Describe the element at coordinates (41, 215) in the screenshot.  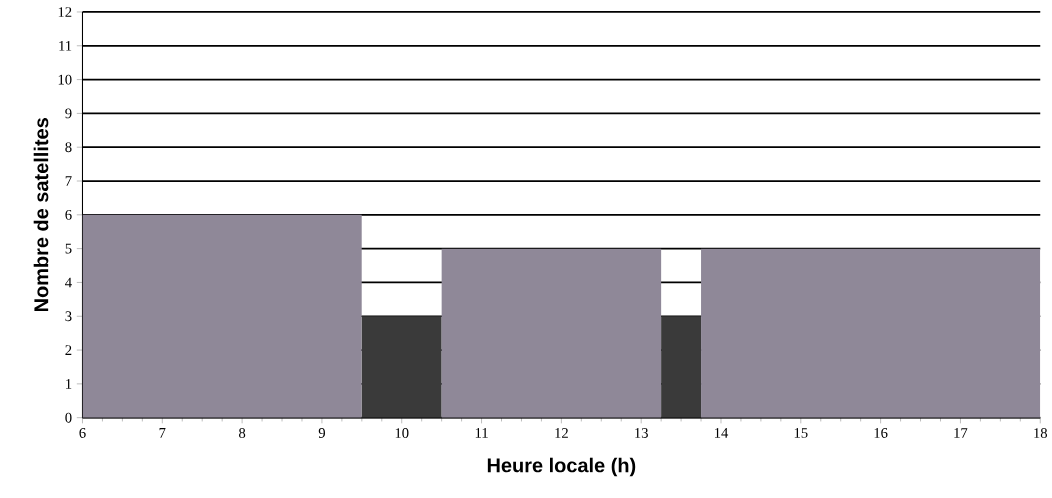
I see `y-axis-title: Nombre de satellites` at that location.